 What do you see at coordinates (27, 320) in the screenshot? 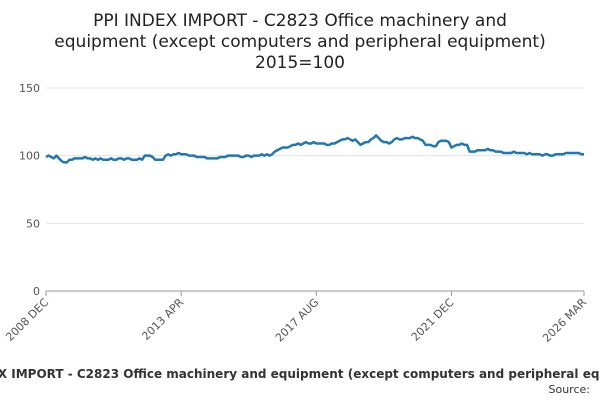
I see `x-tick-label: 2008 DEC` at bounding box center [27, 320].